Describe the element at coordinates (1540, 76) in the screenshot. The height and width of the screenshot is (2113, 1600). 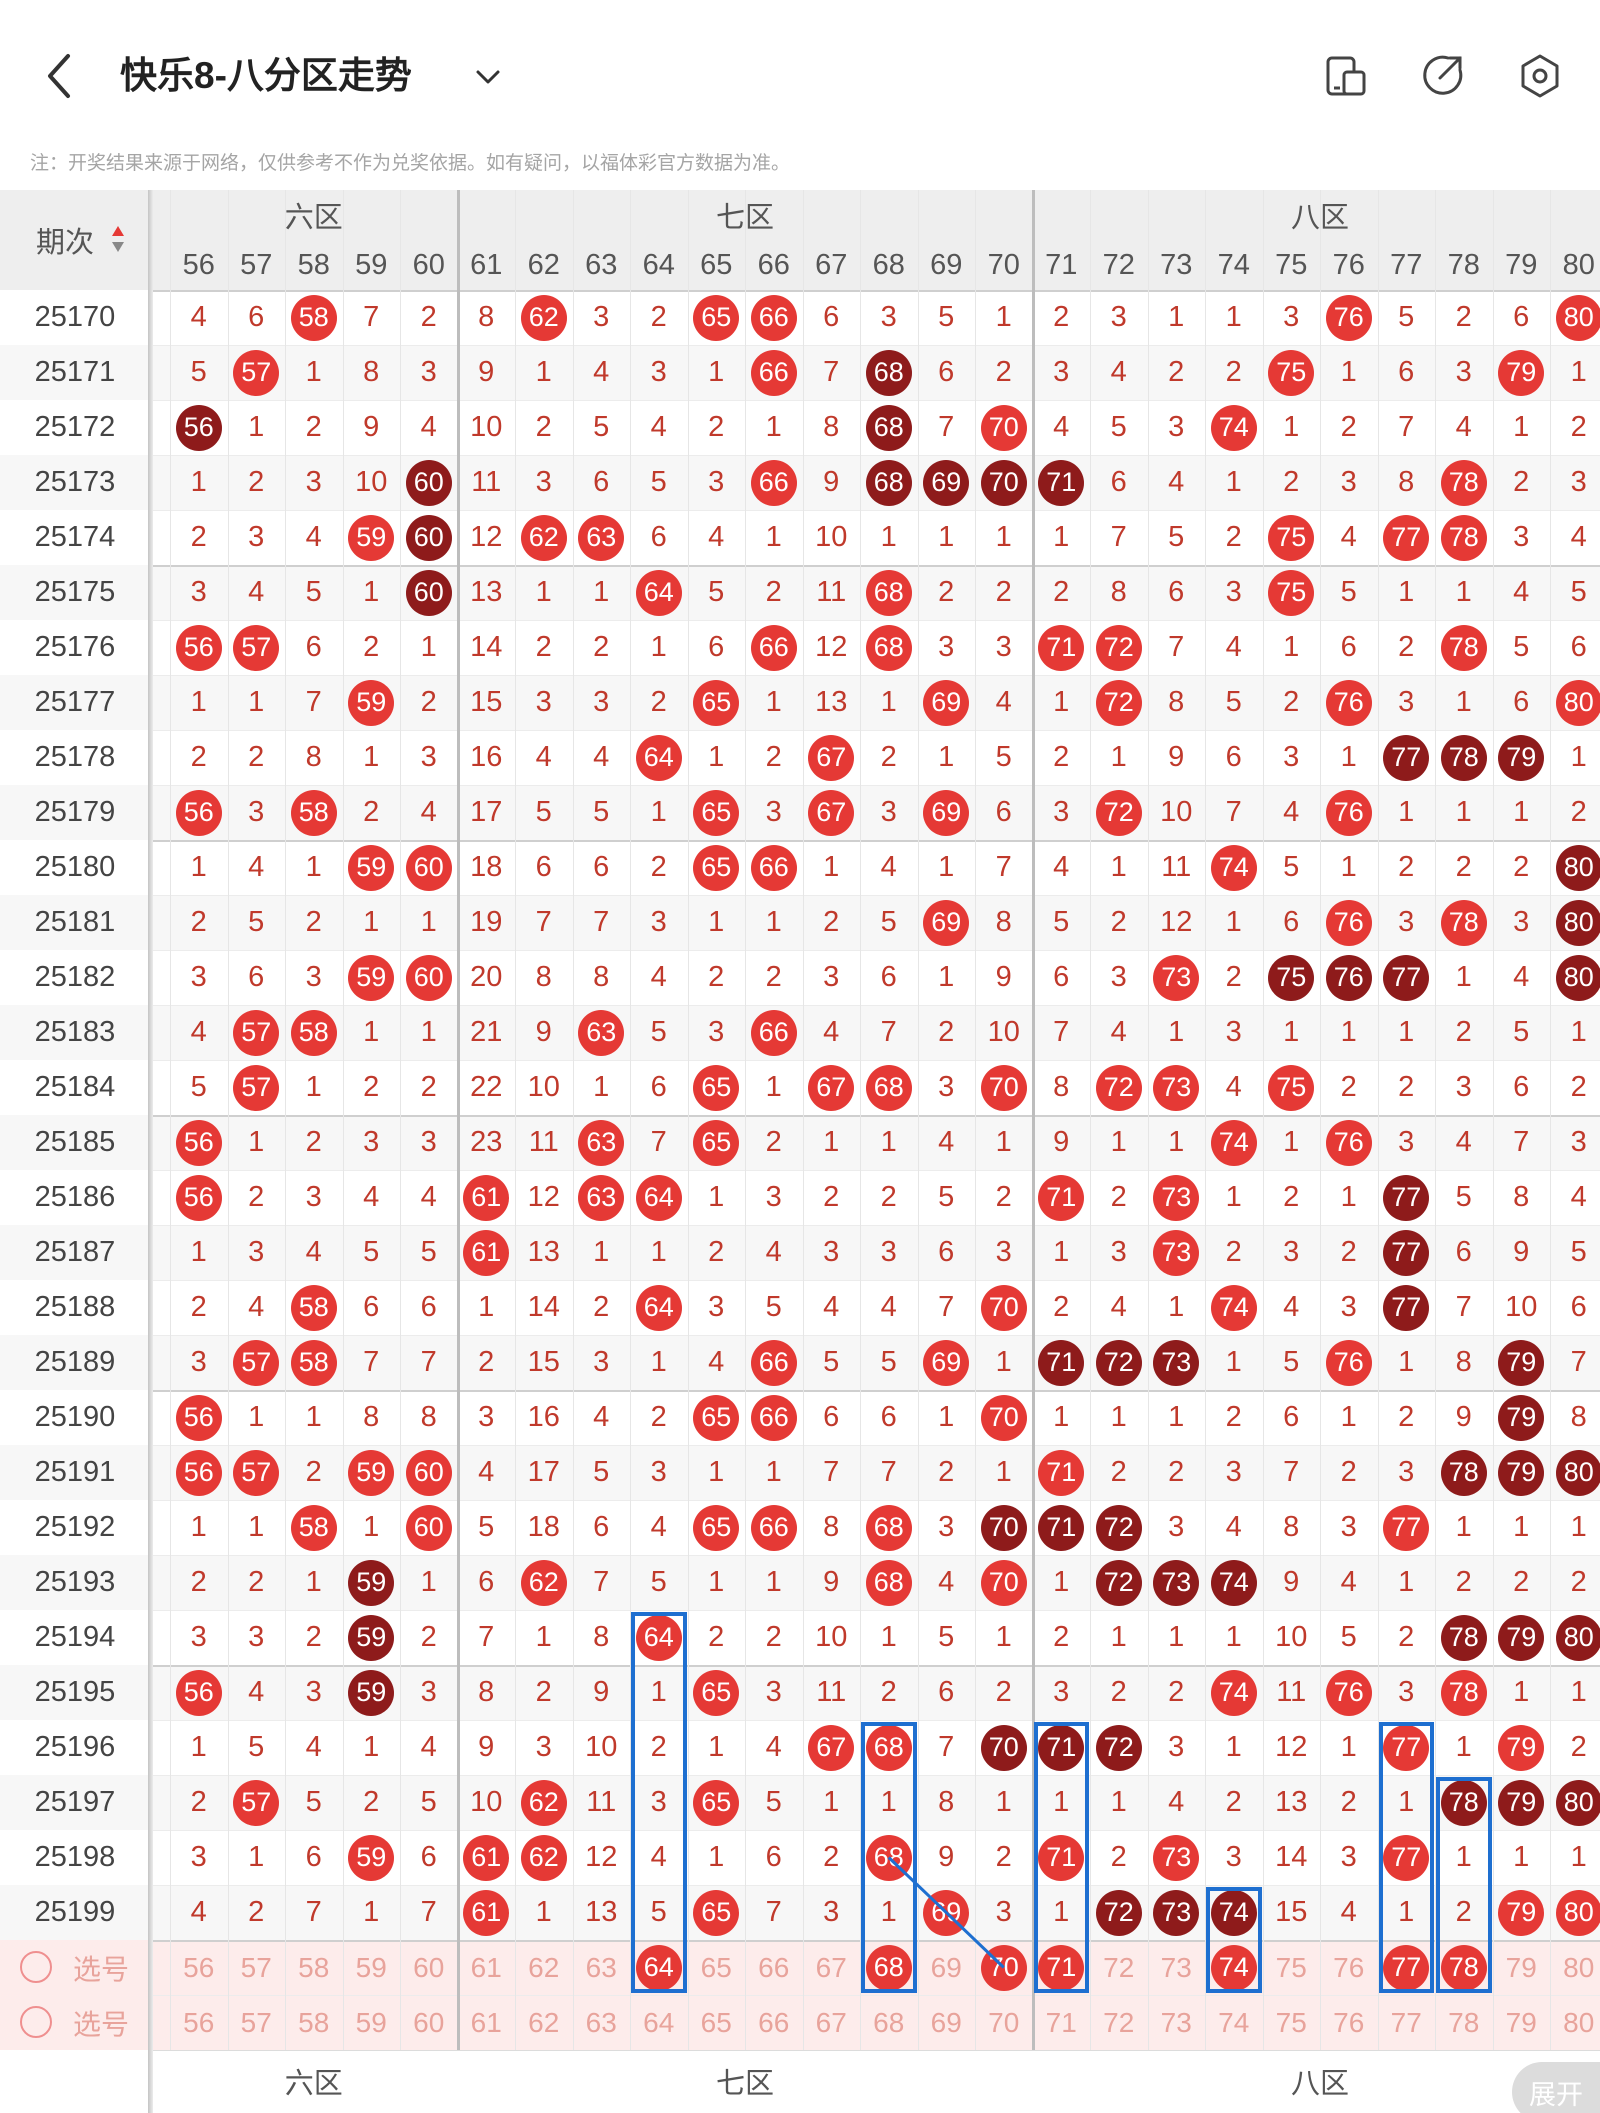
I see `settings-icon` at that location.